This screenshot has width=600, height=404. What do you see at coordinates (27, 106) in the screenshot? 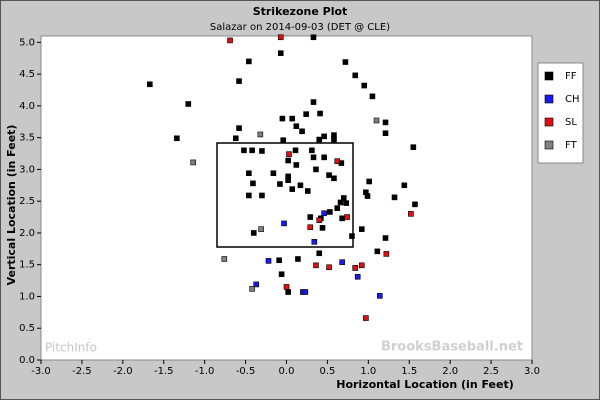
I see `y-tick-label: 4.0` at bounding box center [27, 106].